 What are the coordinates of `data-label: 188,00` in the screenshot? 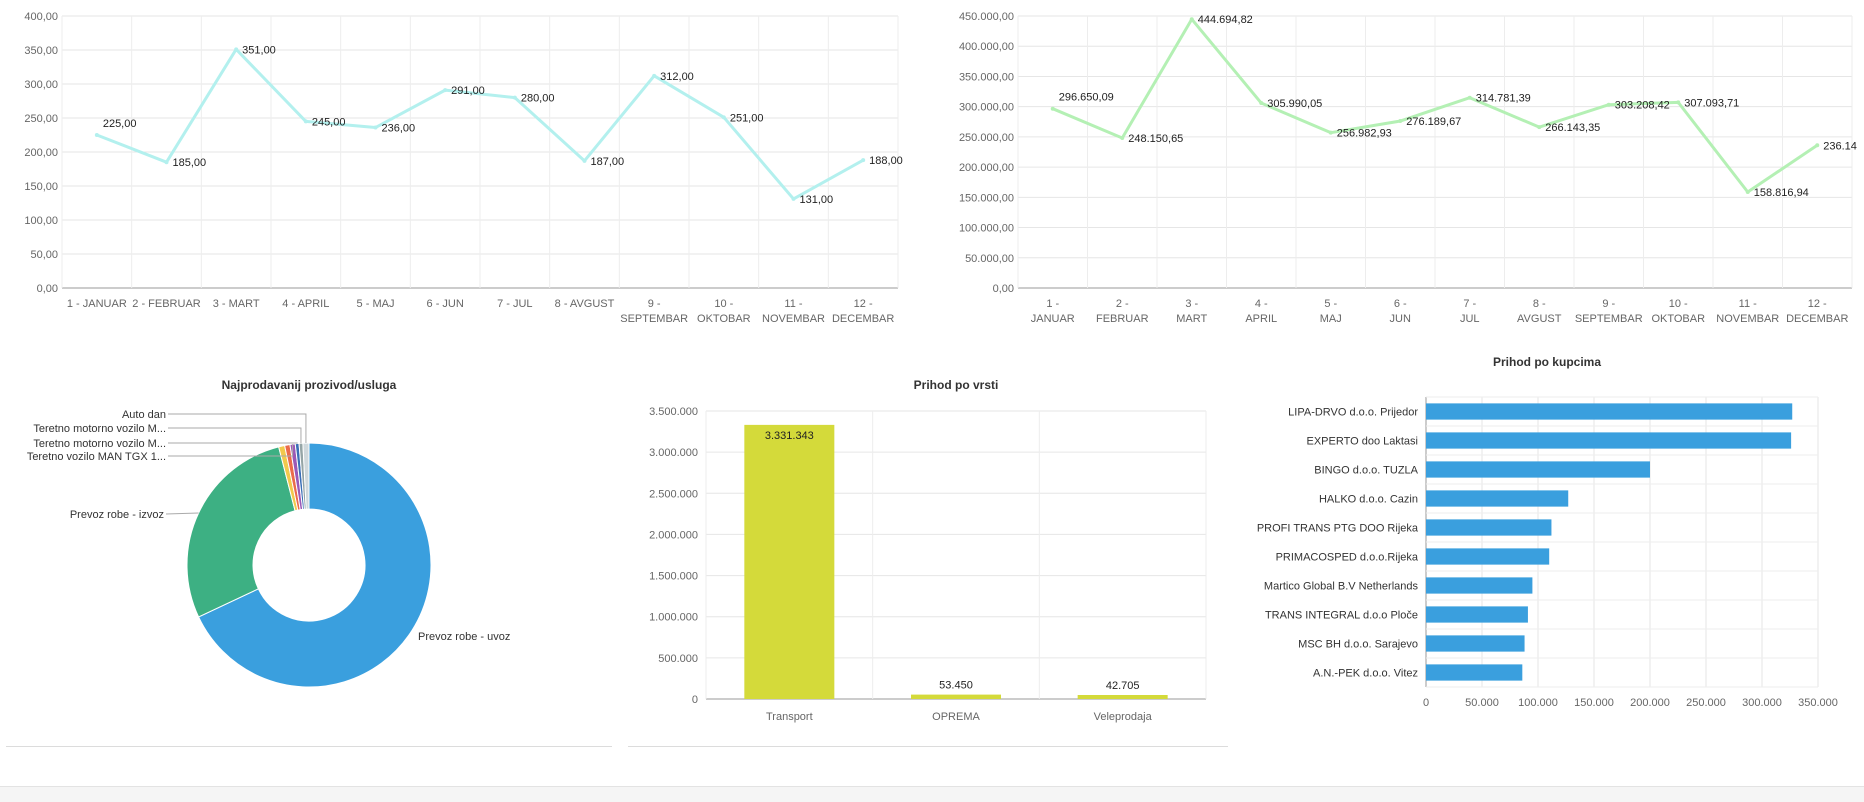 It's located at (886, 161).